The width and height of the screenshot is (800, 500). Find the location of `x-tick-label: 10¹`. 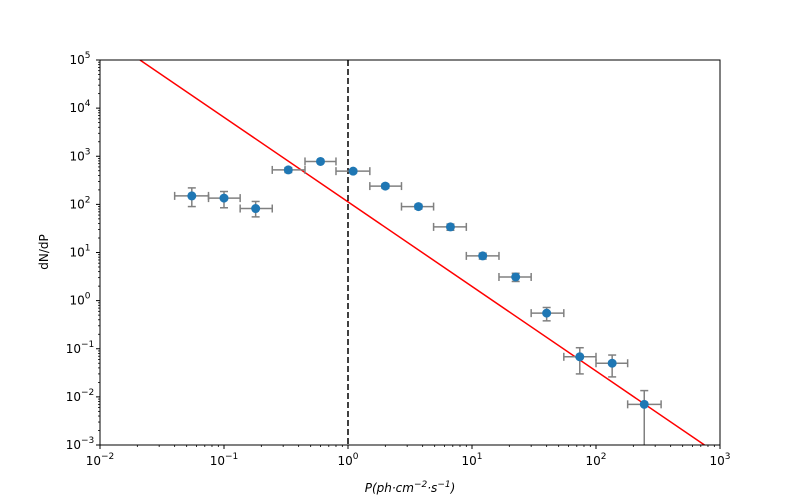

x-tick-label: 10¹ is located at coordinates (471, 460).